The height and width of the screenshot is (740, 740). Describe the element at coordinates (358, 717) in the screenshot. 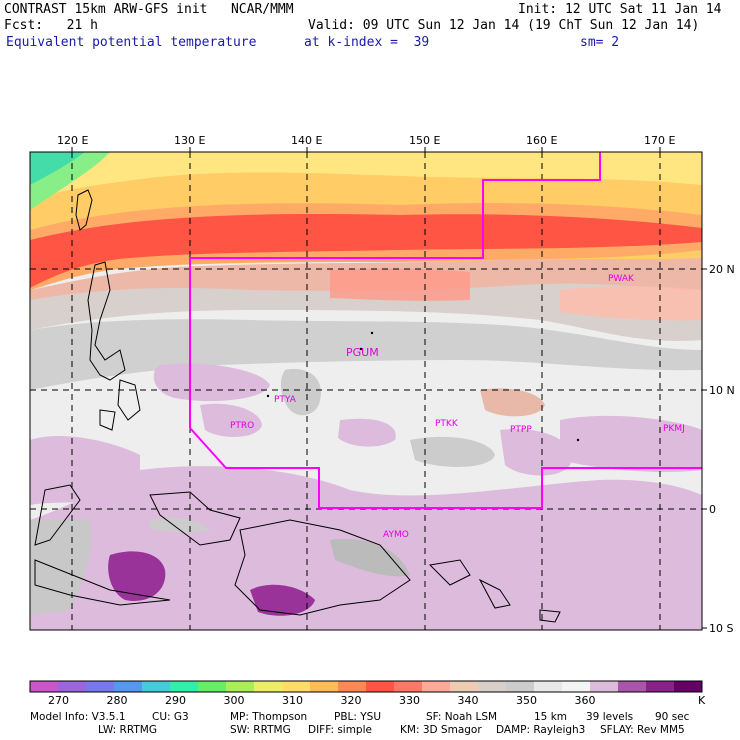

I see `model-pbl: PBL: YSU` at that location.